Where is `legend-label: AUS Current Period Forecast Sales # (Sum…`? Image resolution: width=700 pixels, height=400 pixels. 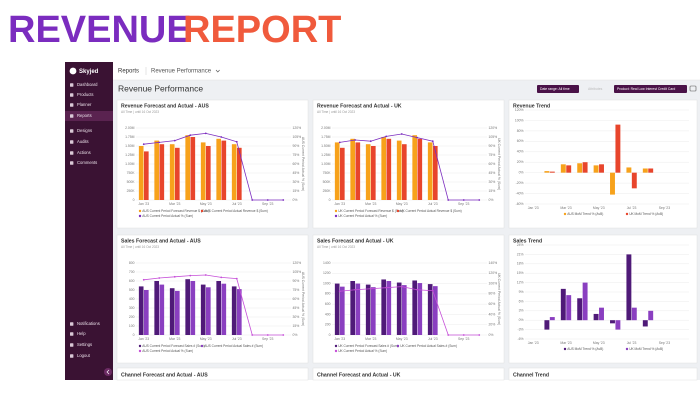
legend-label: AUS Current Period Forecast Sales # (Sum… is located at coordinates (173, 346).